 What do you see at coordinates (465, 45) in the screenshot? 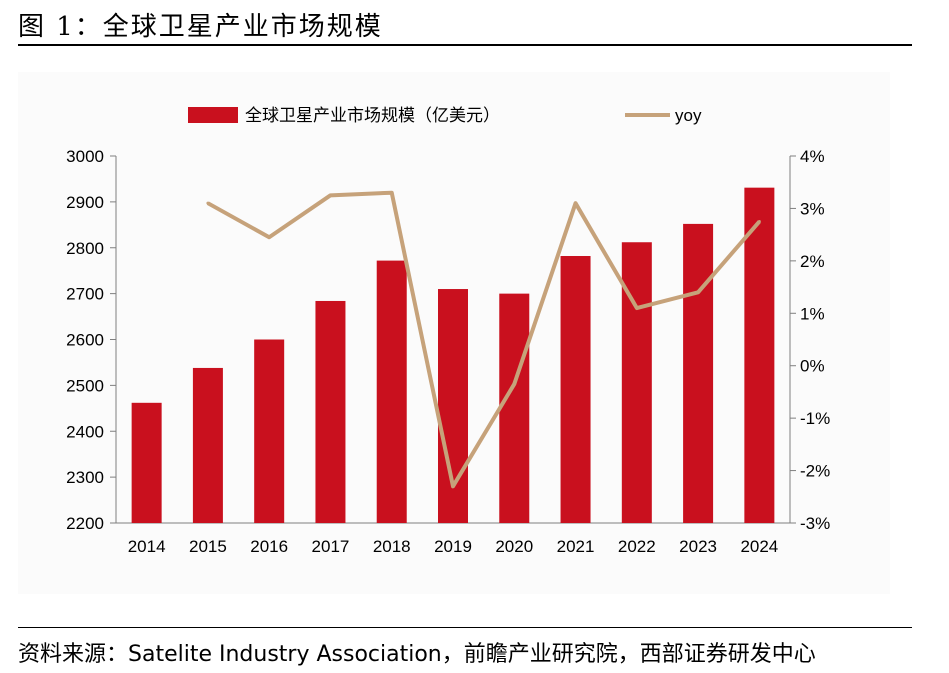
I see `title-divider` at bounding box center [465, 45].